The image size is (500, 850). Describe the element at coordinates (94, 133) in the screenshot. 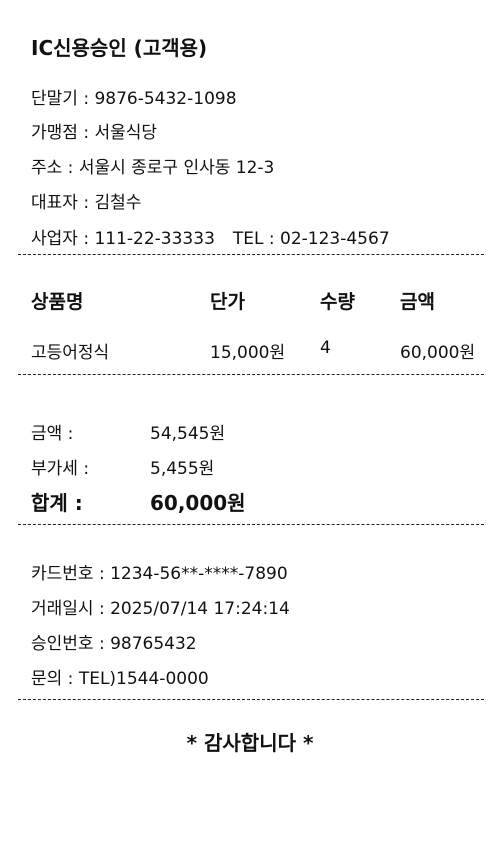

I see `store-line: 가맹점 : 서울식당` at that location.